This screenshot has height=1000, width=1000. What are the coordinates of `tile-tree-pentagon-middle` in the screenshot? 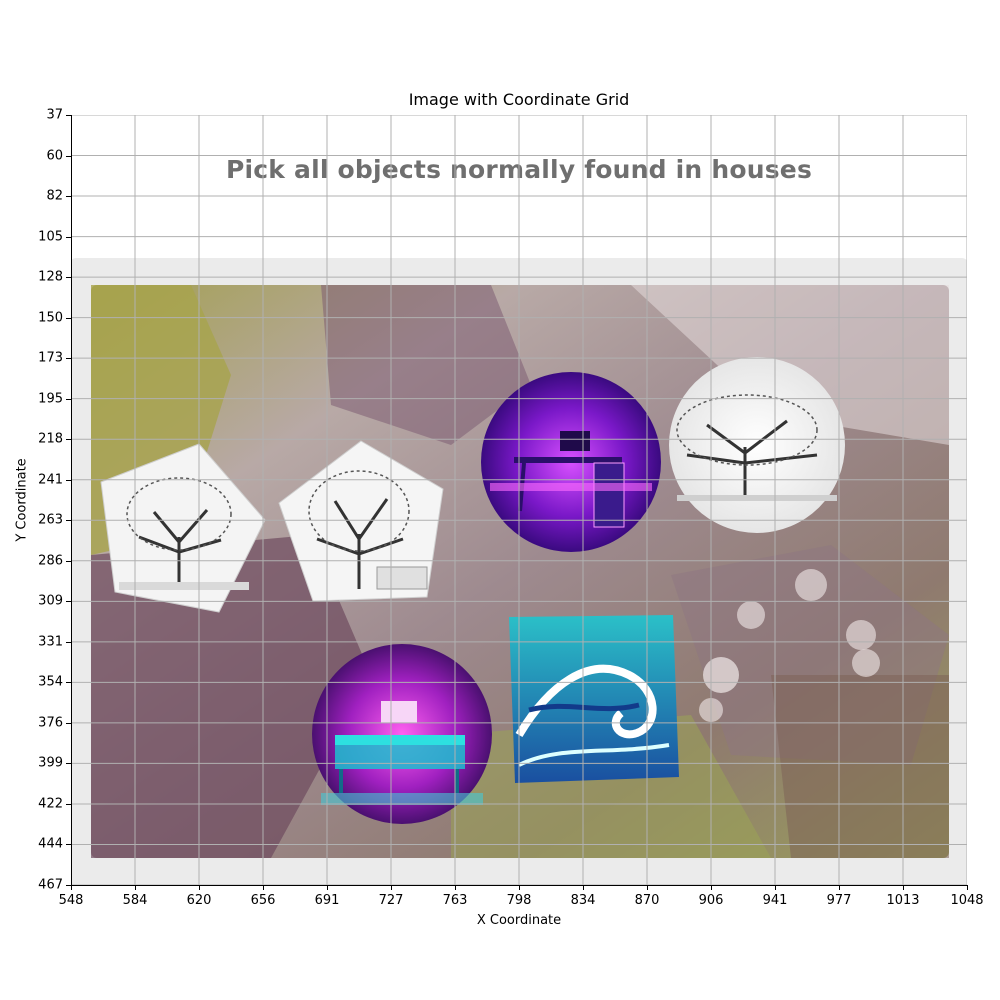 It's located at (361, 522).